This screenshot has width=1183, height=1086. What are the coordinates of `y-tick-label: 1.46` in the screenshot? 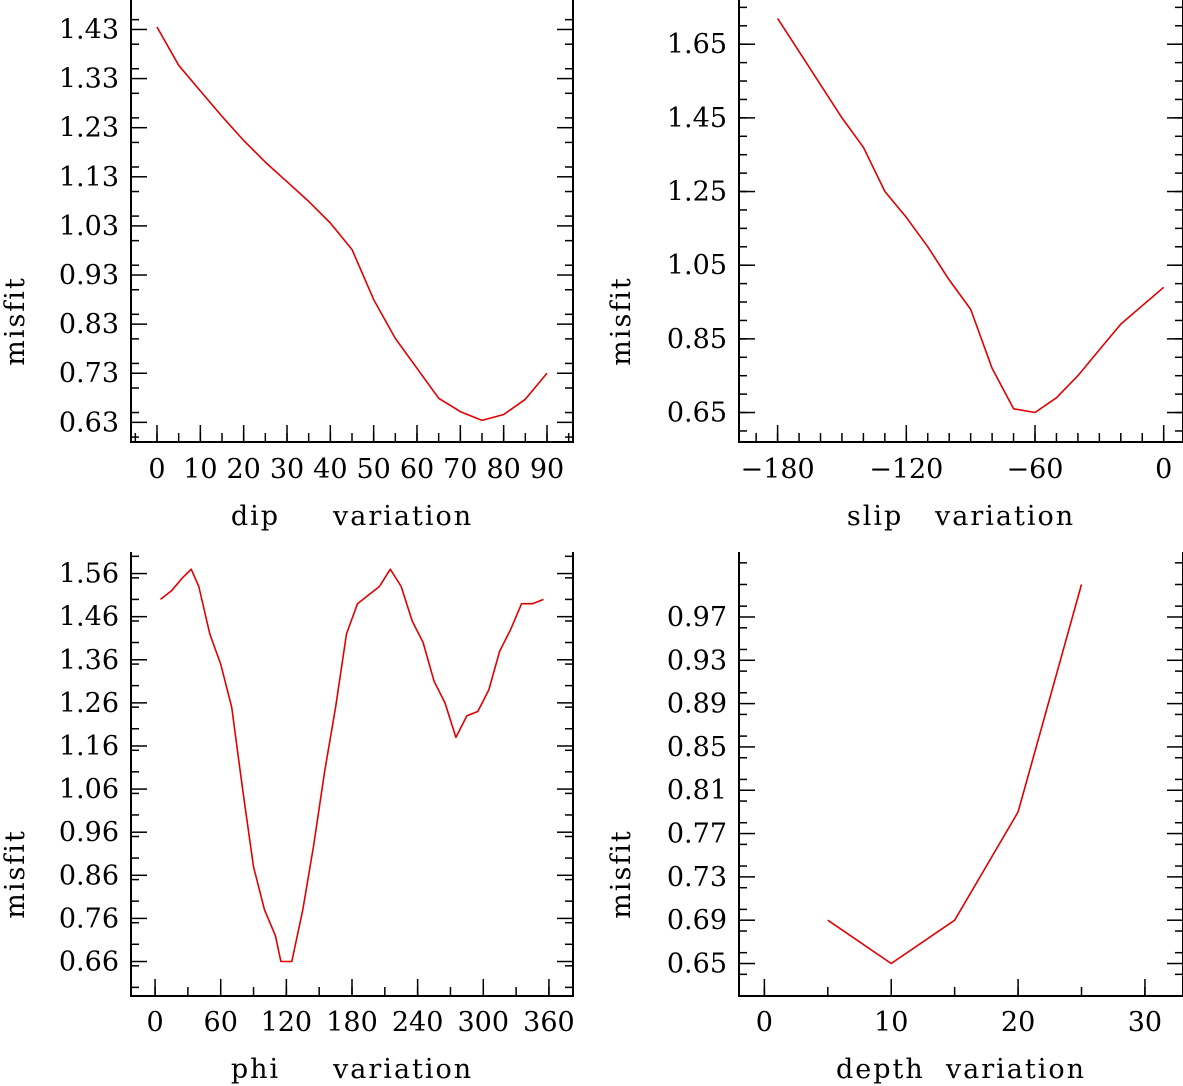 It's located at (89, 617).